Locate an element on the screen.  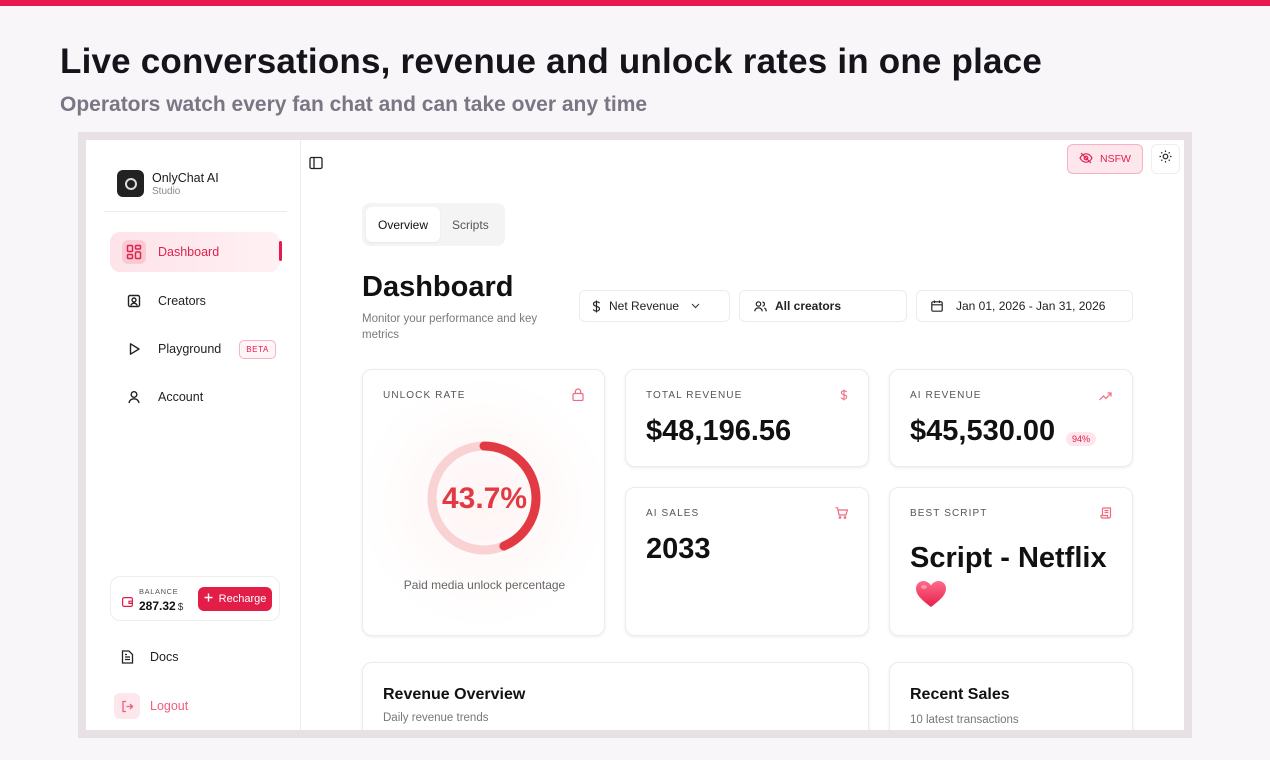
recharge-button: Recharge is located at coordinates (235, 599).